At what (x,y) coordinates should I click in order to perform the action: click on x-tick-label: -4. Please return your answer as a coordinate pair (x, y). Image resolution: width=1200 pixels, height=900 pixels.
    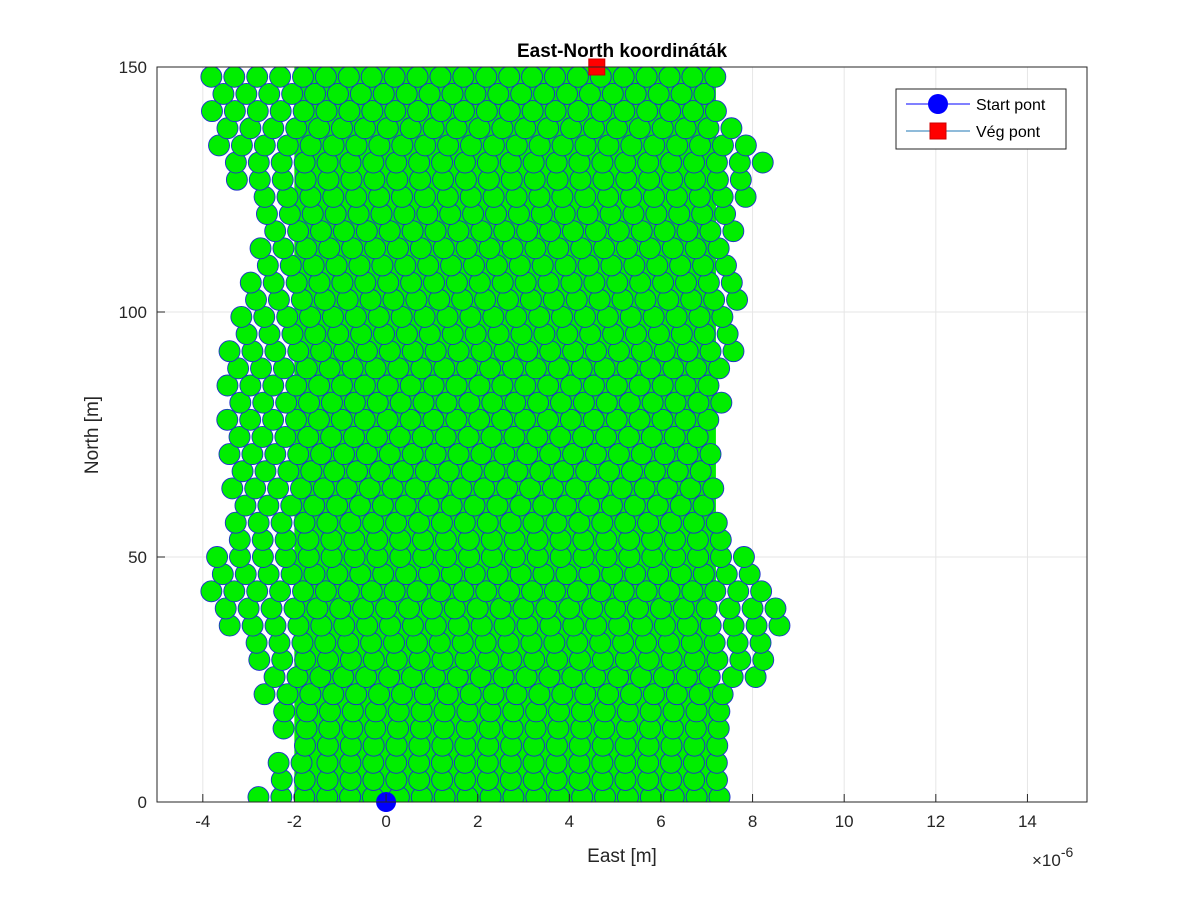
    Looking at the image, I should click on (202, 821).